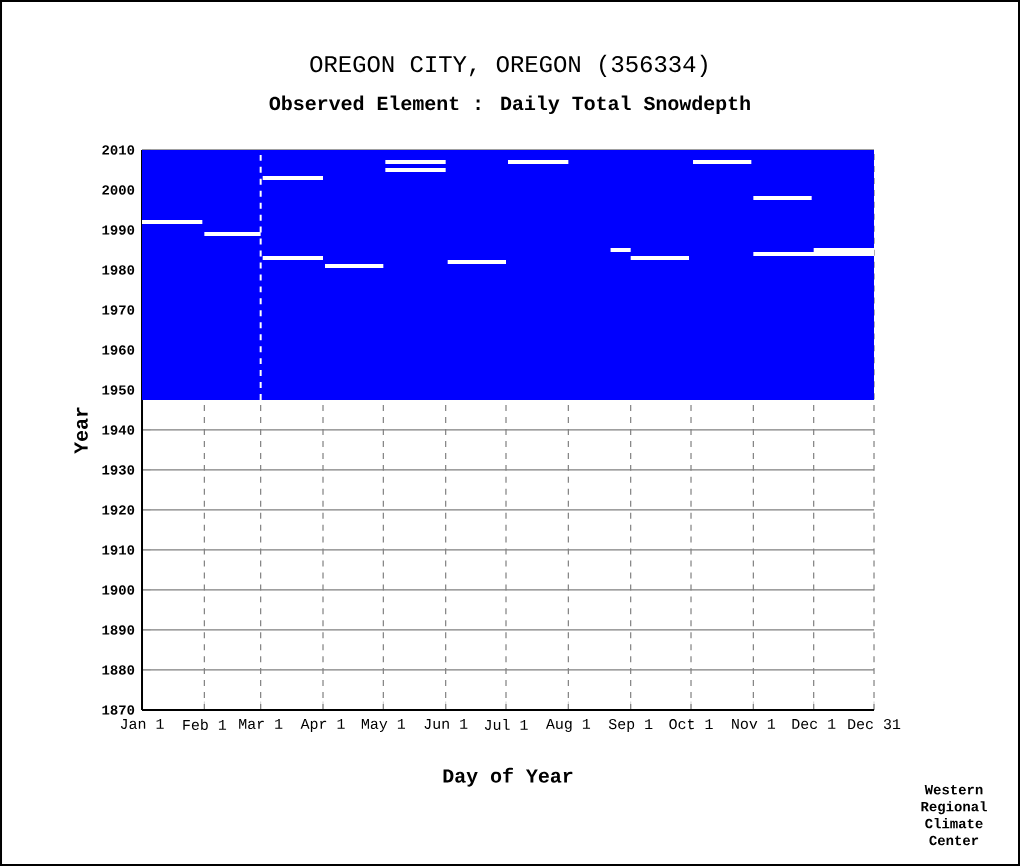 This screenshot has width=1020, height=866. Describe the element at coordinates (508, 777) in the screenshot. I see `x-axis-title: Day of Year` at that location.